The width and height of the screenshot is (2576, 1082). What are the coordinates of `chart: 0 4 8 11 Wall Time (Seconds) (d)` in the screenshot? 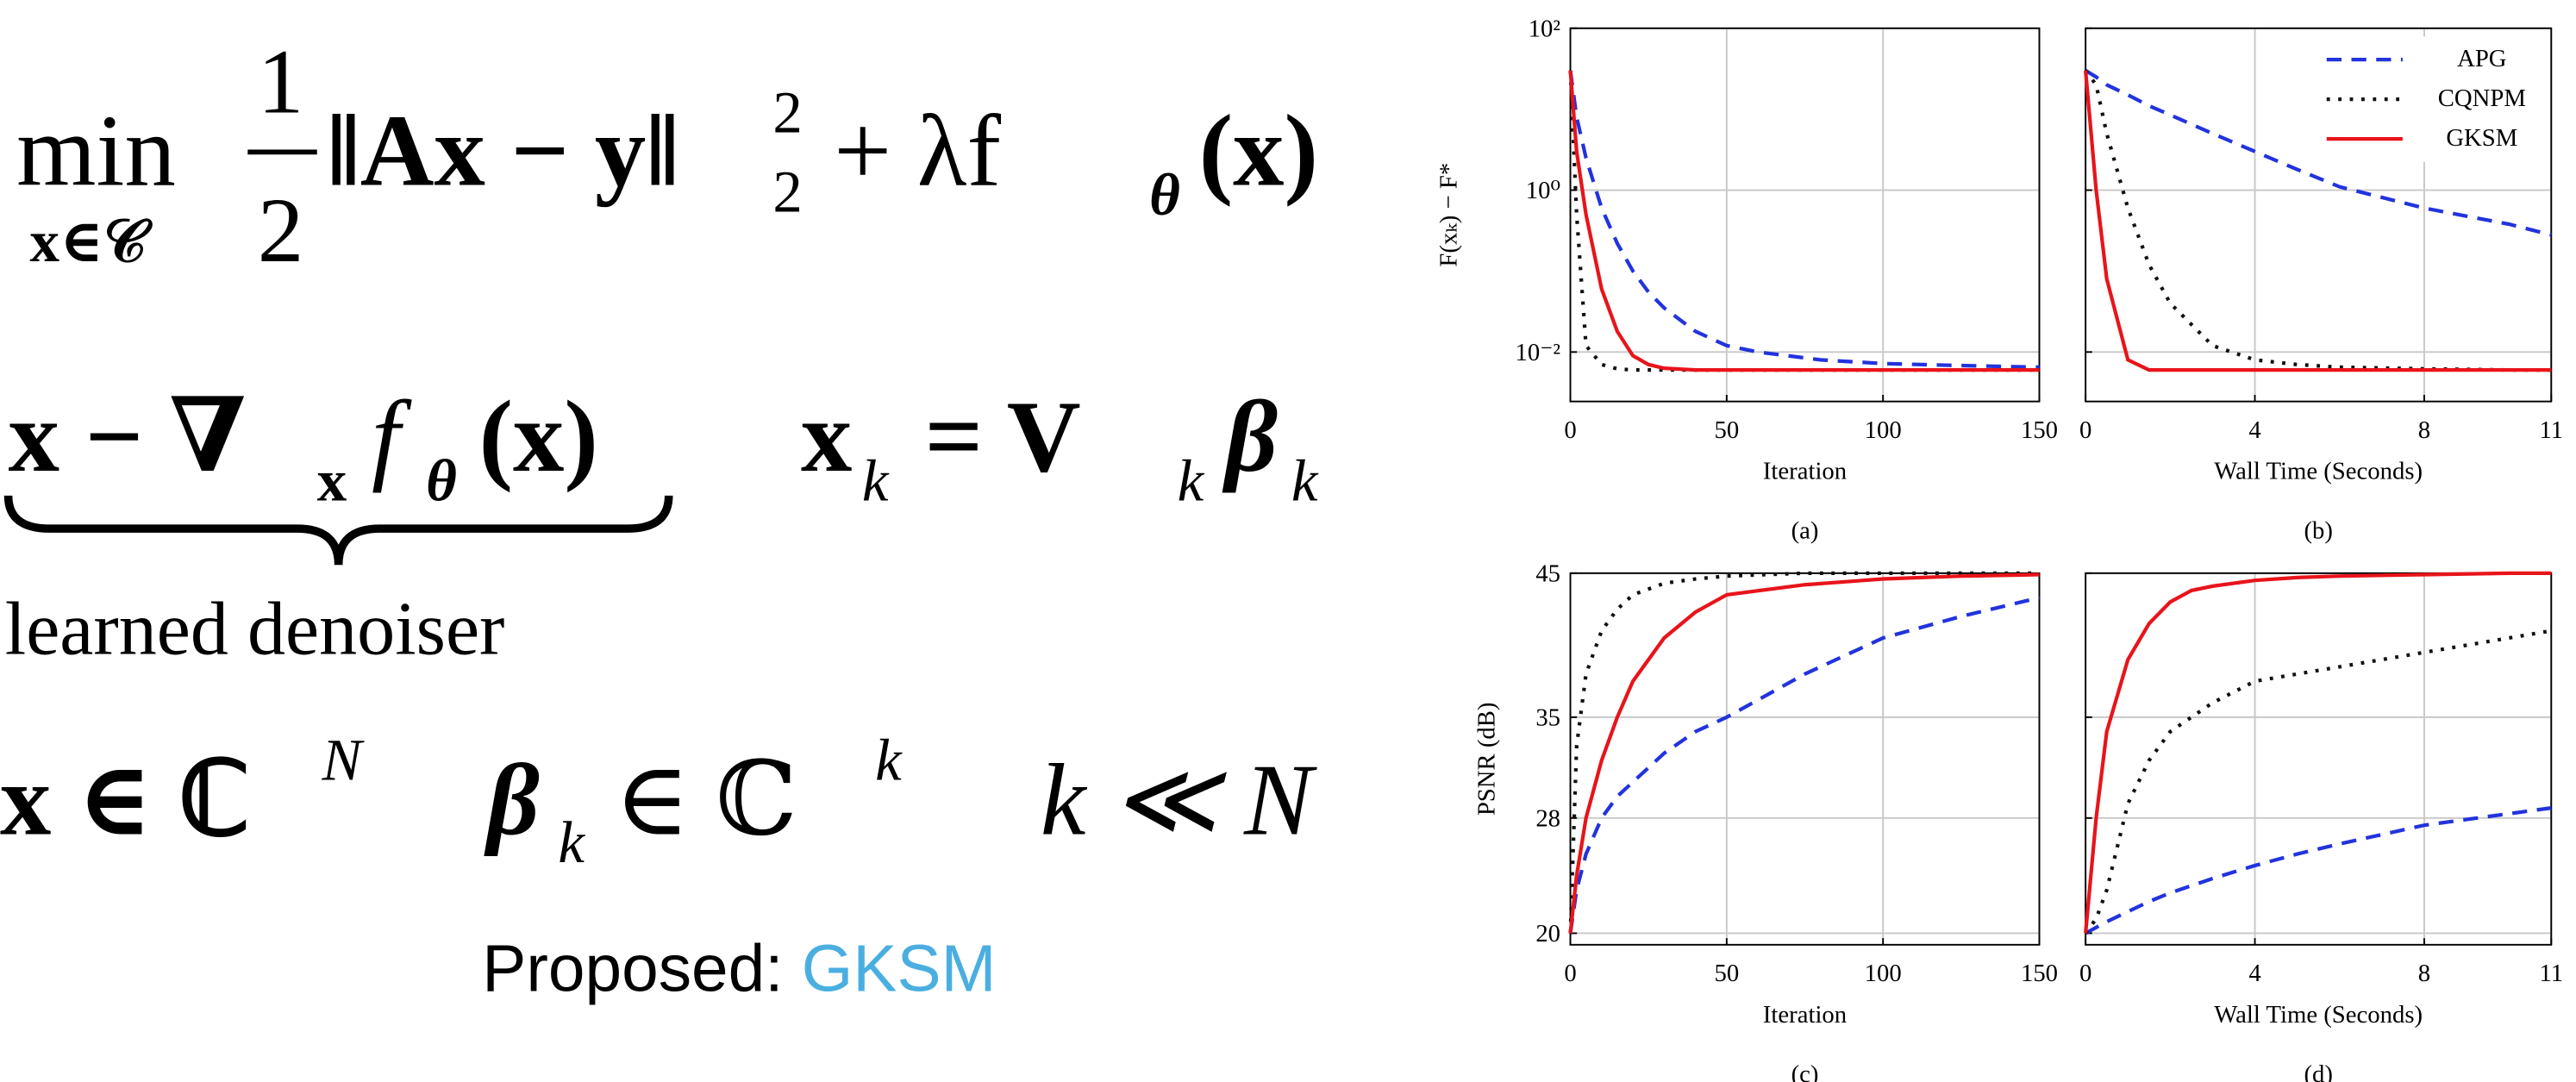 It's located at (2321, 826).